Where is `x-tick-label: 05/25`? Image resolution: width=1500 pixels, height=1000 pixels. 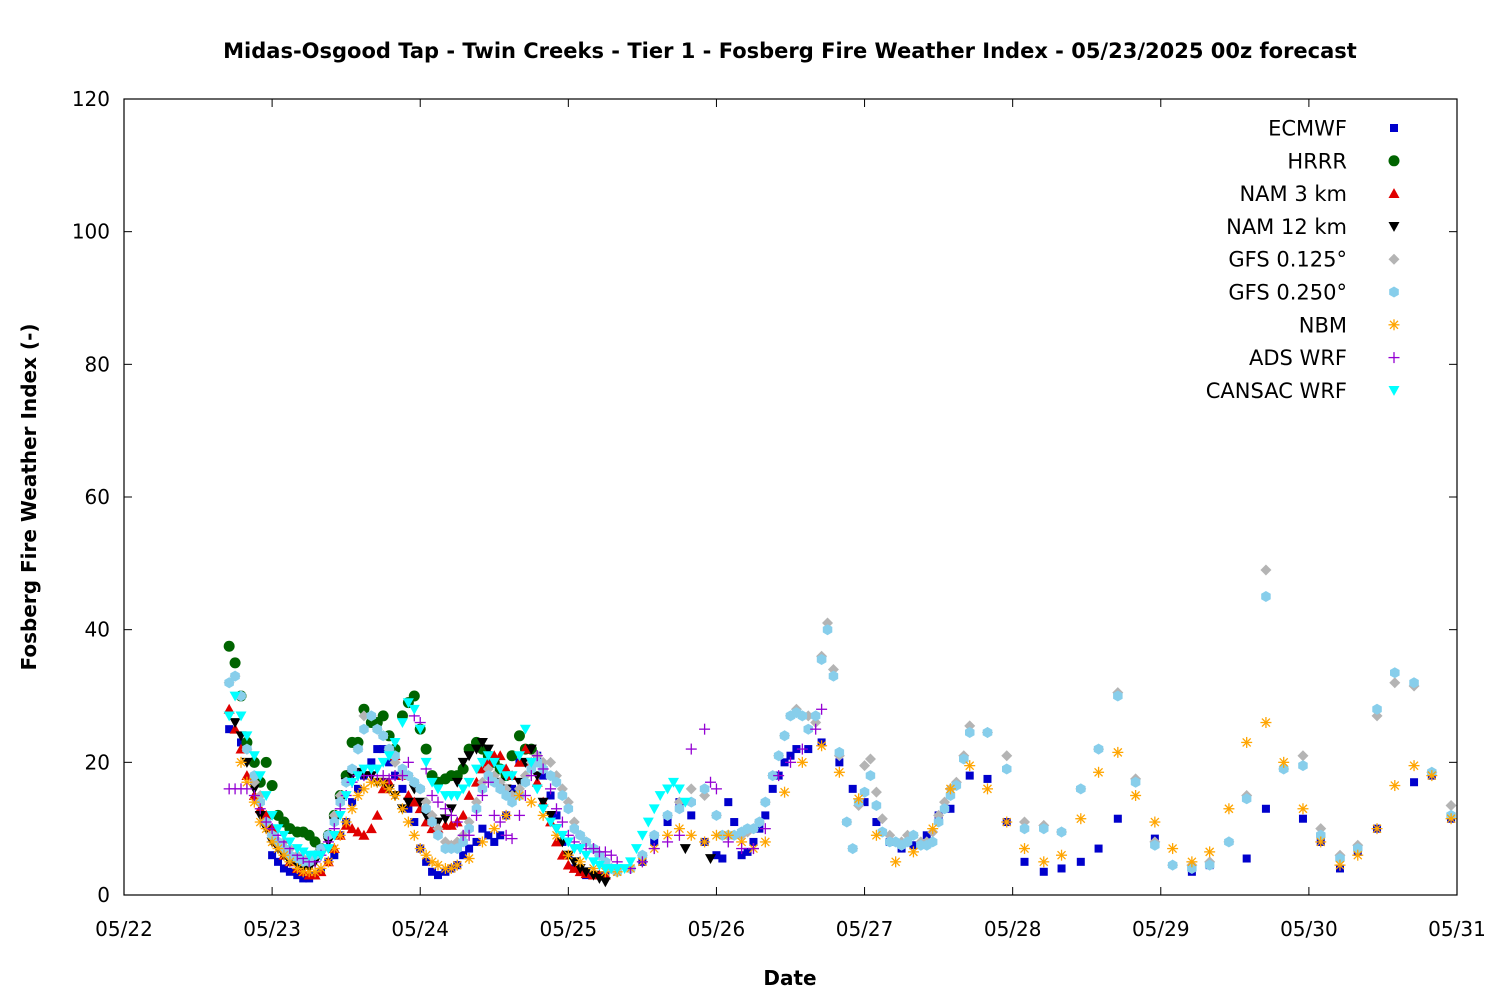
x-tick-label: 05/25 is located at coordinates (569, 929).